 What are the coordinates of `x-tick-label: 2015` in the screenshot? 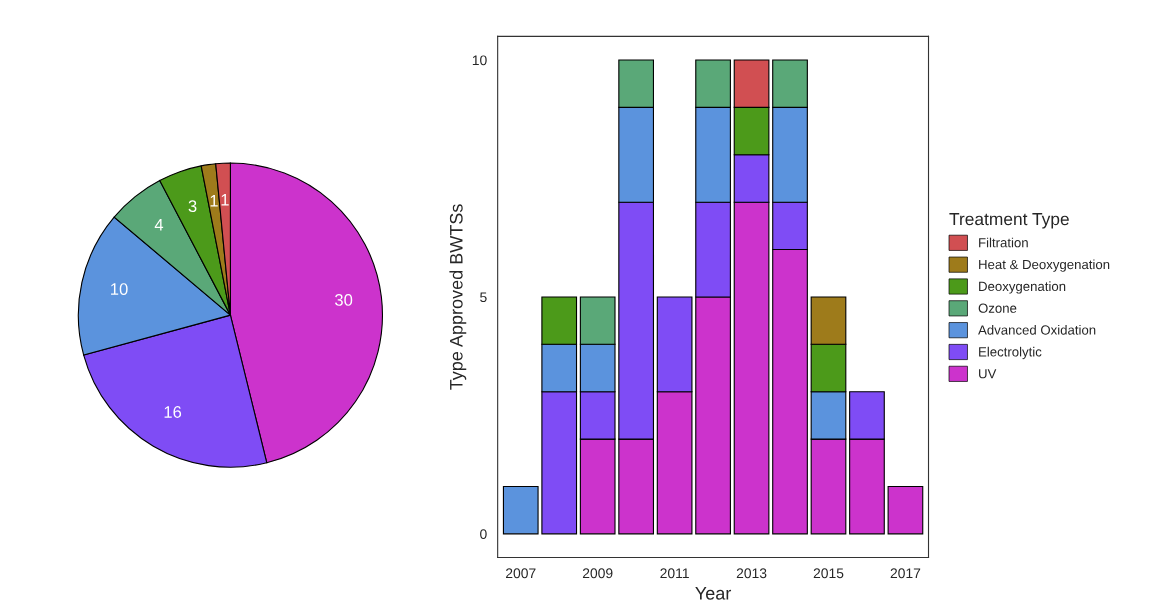 It's located at (828, 573).